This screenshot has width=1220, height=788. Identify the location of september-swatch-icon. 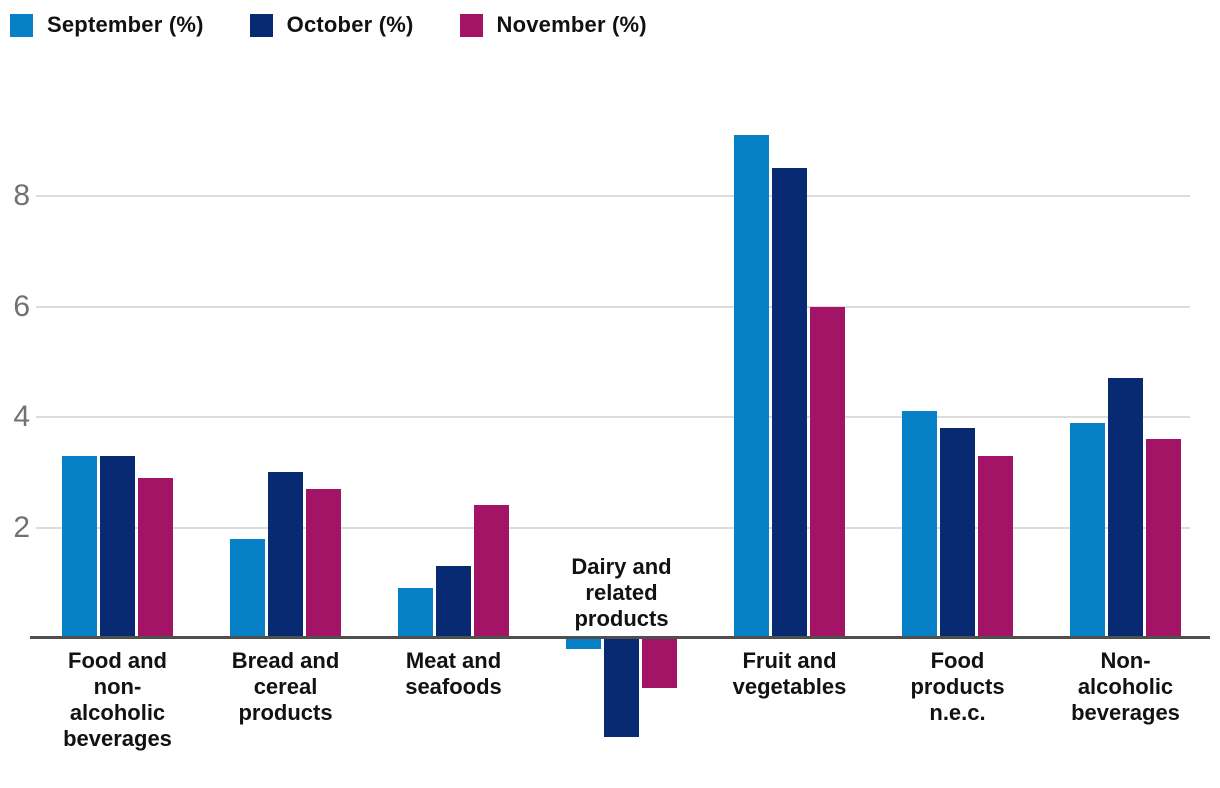
(21, 25).